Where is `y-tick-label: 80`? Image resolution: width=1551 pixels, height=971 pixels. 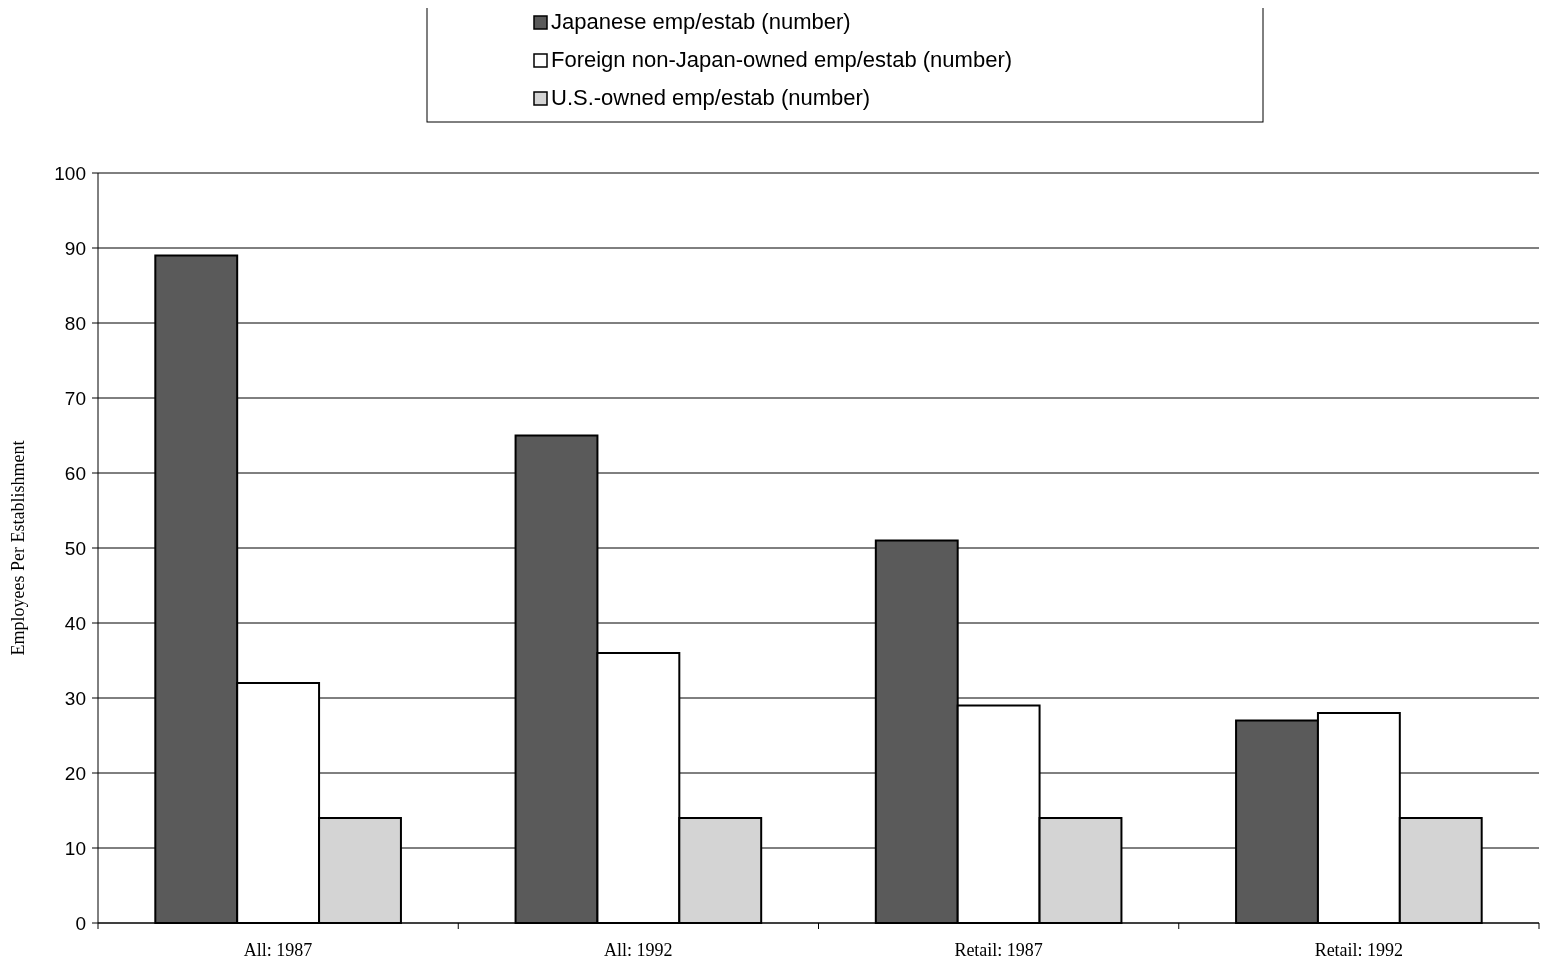
y-tick-label: 80 is located at coordinates (75, 323).